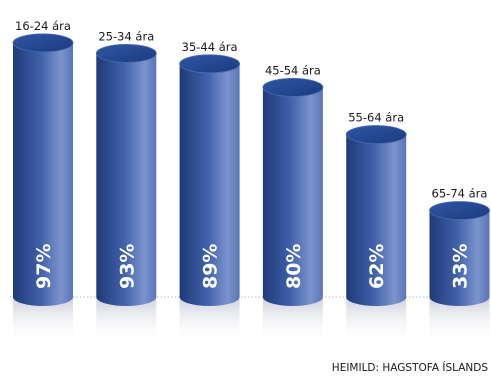  I want to click on category-label: 45-54 ára, so click(293, 70).